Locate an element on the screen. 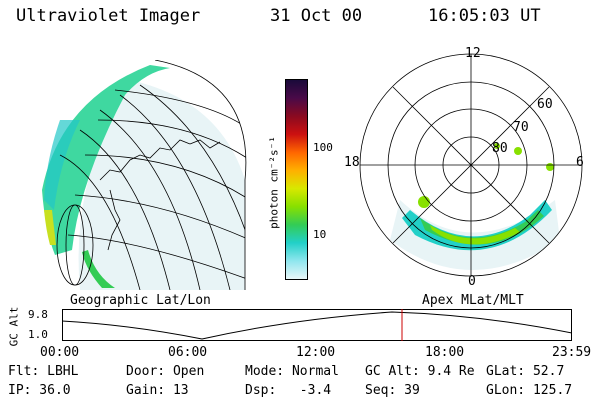  observation-time: 16:05:03 UT is located at coordinates (484, 16).